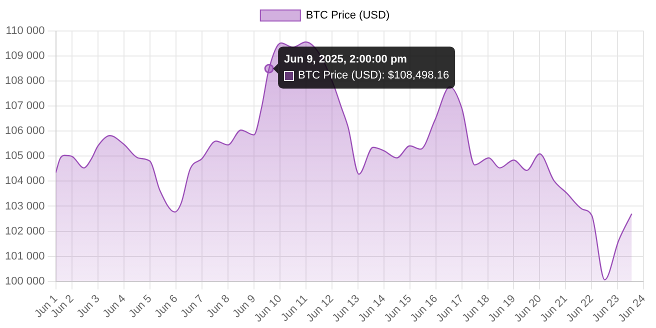  Describe the element at coordinates (24, 81) in the screenshot. I see `y-tick-label: 108 000` at that location.